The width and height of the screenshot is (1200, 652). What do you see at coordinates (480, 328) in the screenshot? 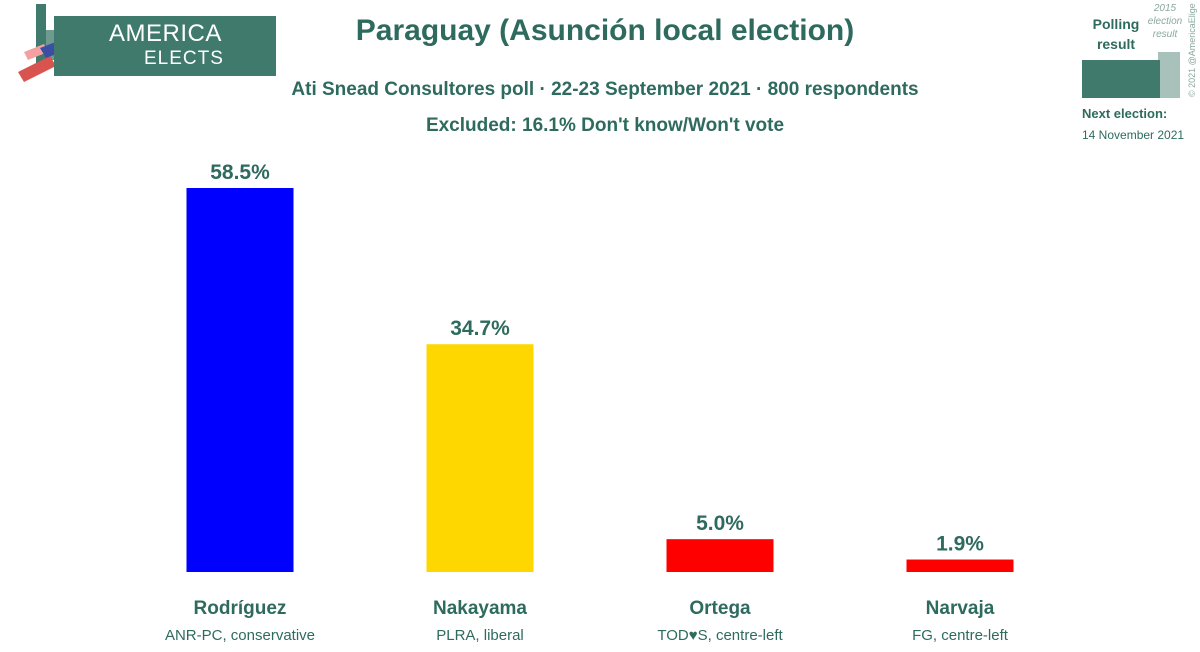
I see `value-label-nakayama: 34.7%` at bounding box center [480, 328].